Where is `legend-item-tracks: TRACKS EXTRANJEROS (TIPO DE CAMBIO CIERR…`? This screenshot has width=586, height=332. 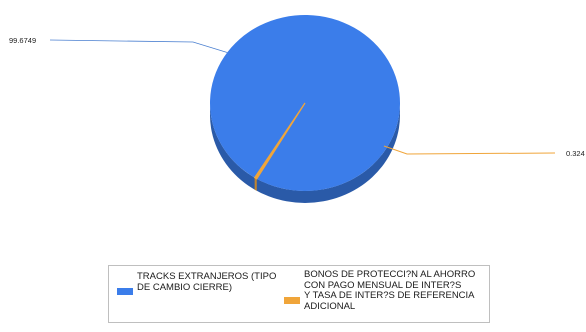 legend-item-tracks: TRACKS EXTRANJEROS (TIPO DE CAMBIO CIERR… is located at coordinates (204, 283).